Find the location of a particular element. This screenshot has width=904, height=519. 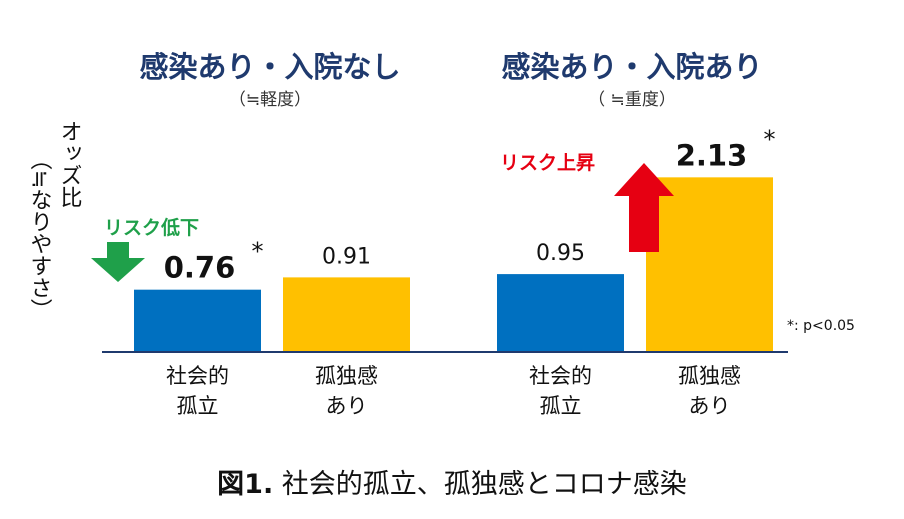

category-label-line2-g1-0: 孤立 is located at coordinates (561, 406).